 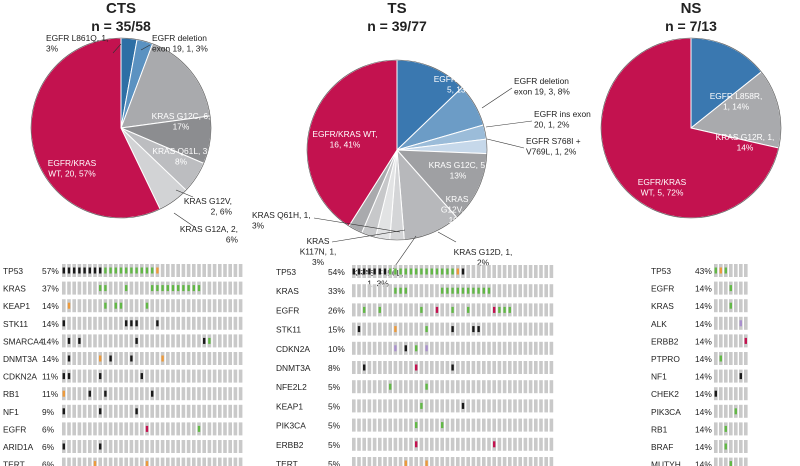 I want to click on gene-percent: 26%, so click(x=336, y=310).